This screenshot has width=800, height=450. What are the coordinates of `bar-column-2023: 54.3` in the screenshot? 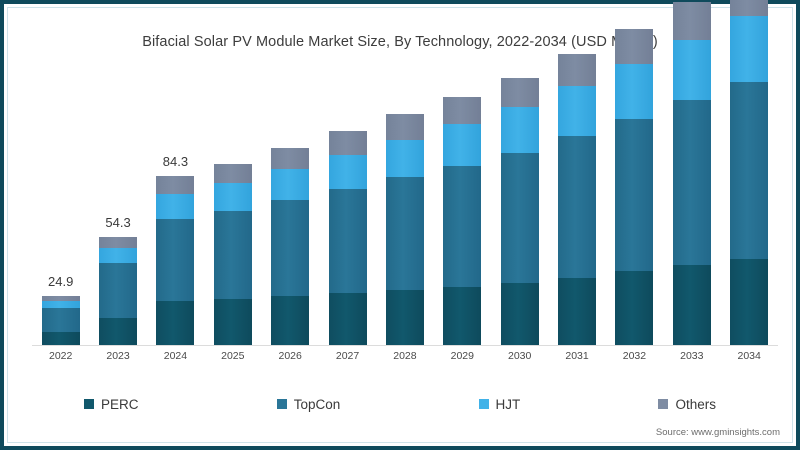 It's located at (118, 210).